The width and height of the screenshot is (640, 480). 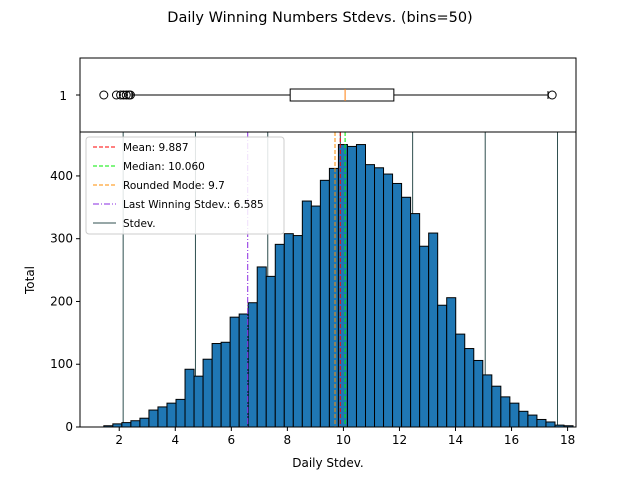 I want to click on x-tick-label-4: 10, so click(x=343, y=440).